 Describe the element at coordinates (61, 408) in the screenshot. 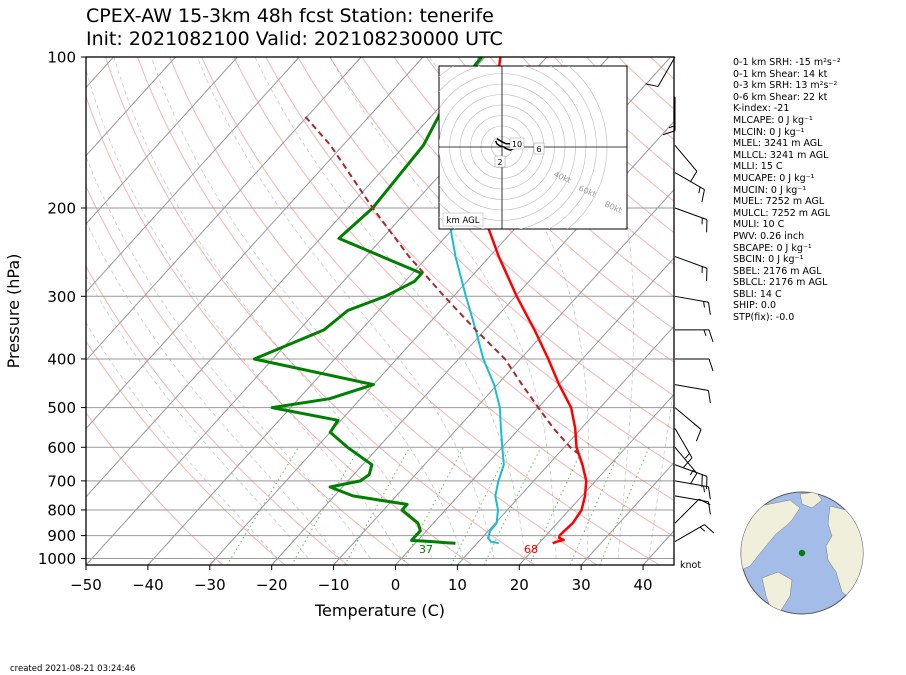

I see `y-tick-label: 500` at that location.